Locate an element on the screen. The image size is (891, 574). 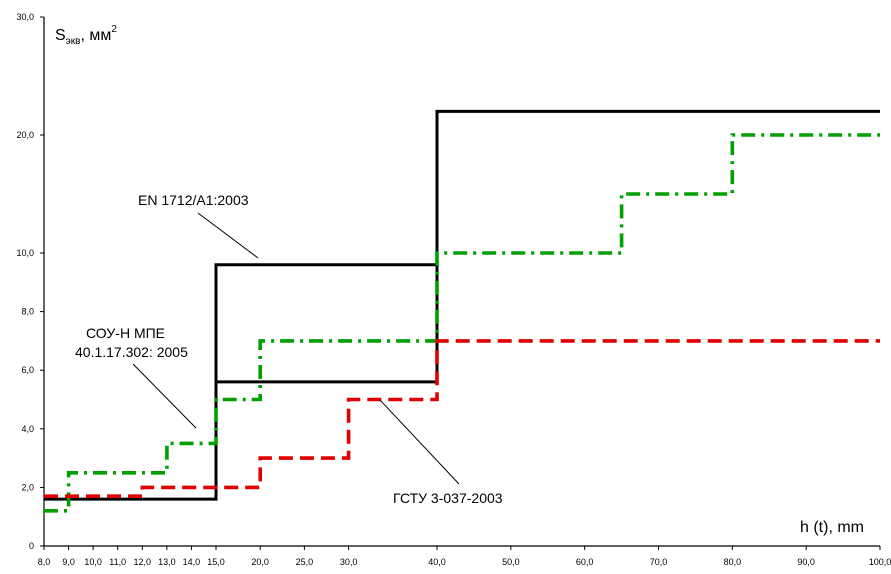
y-axis-title-sup: 2 is located at coordinates (114, 29).